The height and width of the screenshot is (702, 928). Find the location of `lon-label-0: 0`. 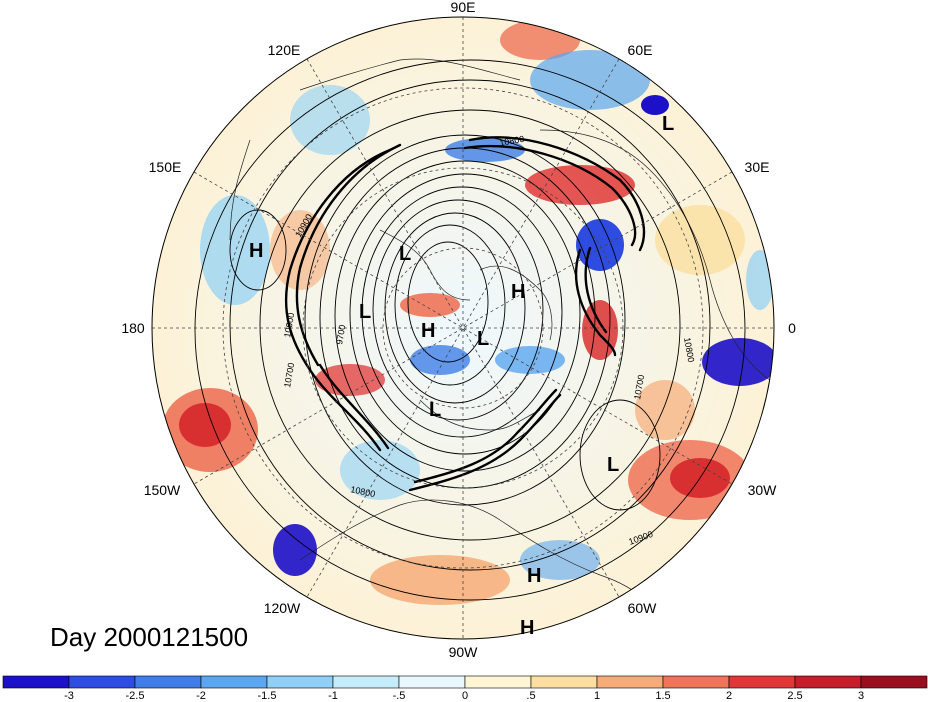

lon-label-0: 0 is located at coordinates (792, 328).